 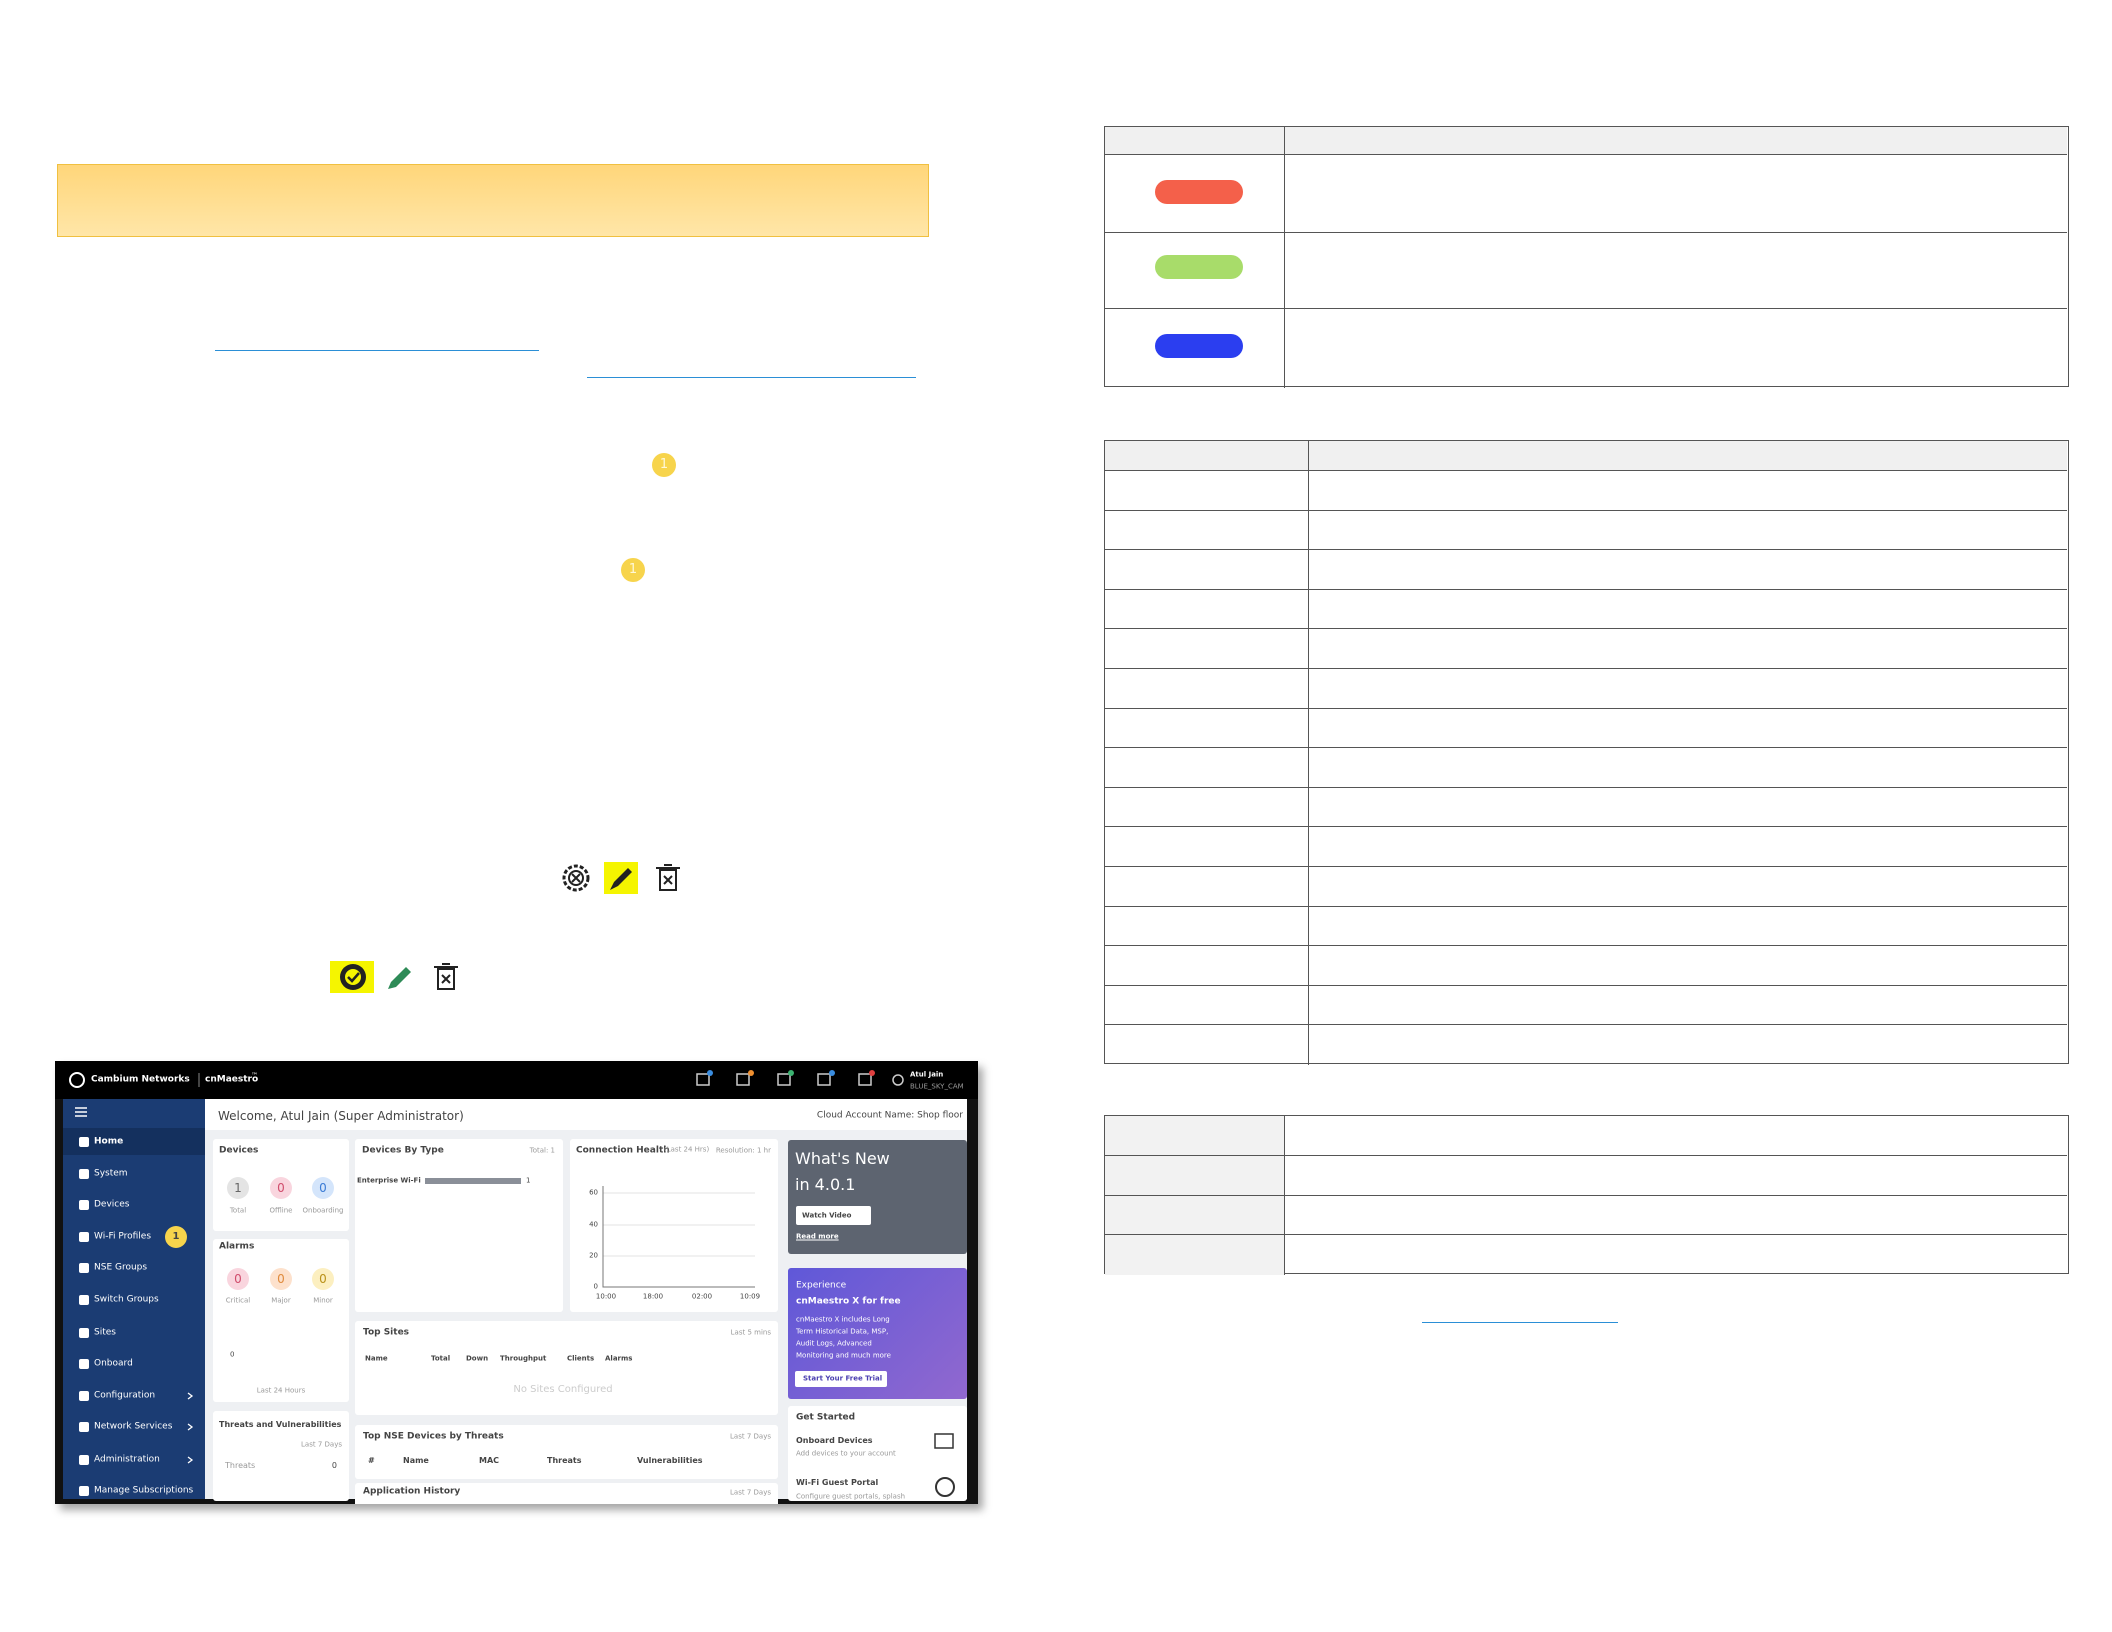 What do you see at coordinates (623, 1150) in the screenshot?
I see `card-title: Connection Health` at bounding box center [623, 1150].